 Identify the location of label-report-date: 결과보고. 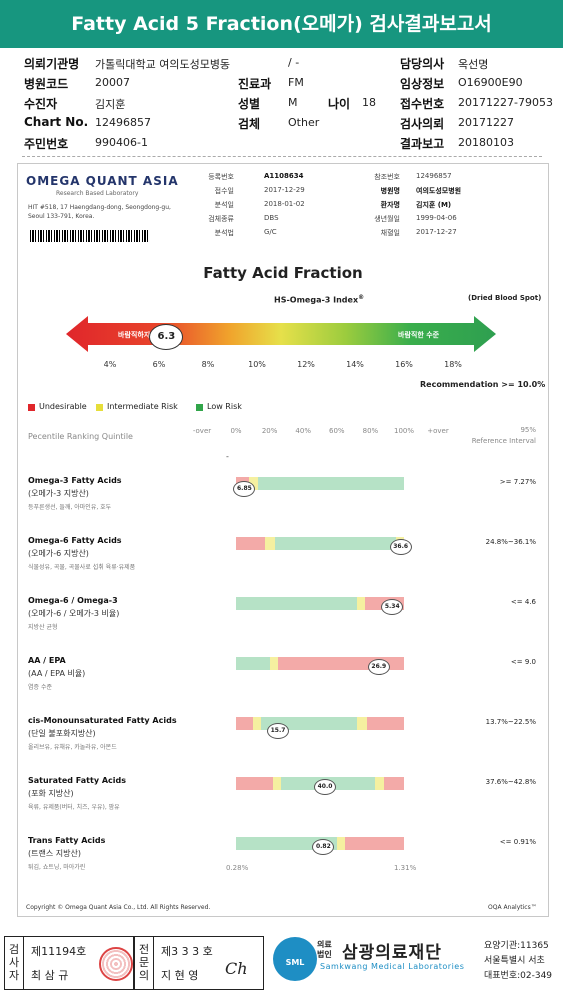
(422, 144).